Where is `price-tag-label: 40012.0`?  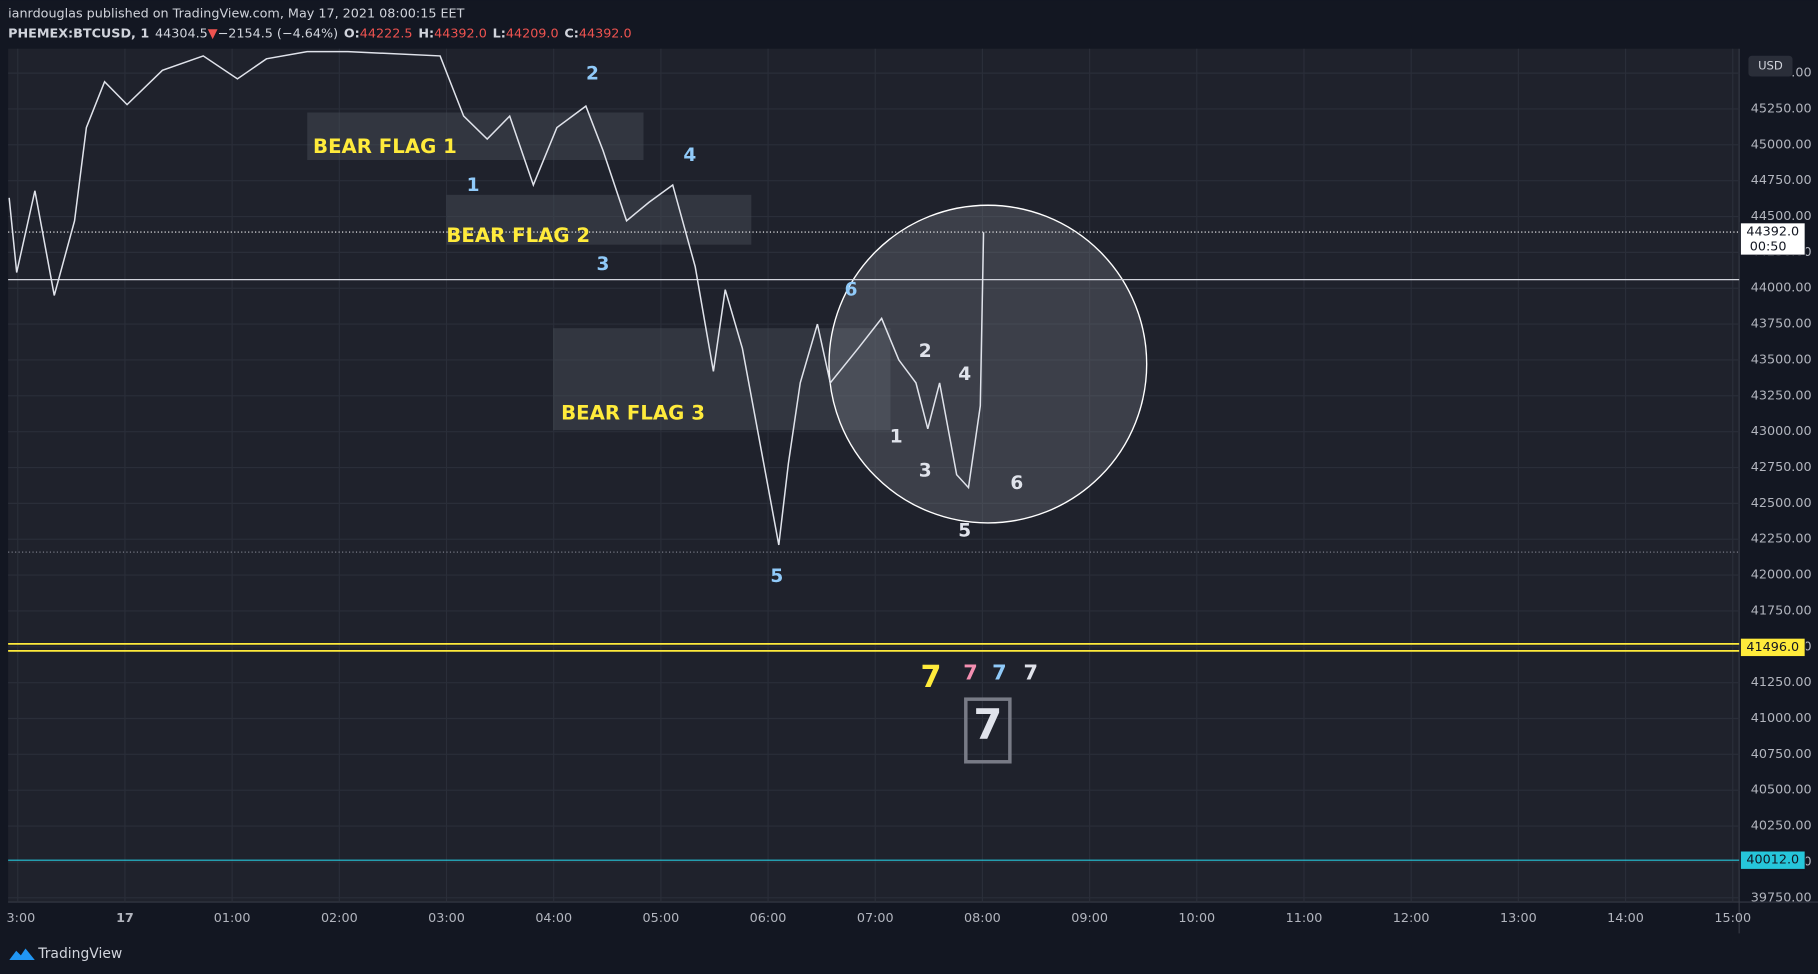
price-tag-label: 40012.0 is located at coordinates (1772, 860).